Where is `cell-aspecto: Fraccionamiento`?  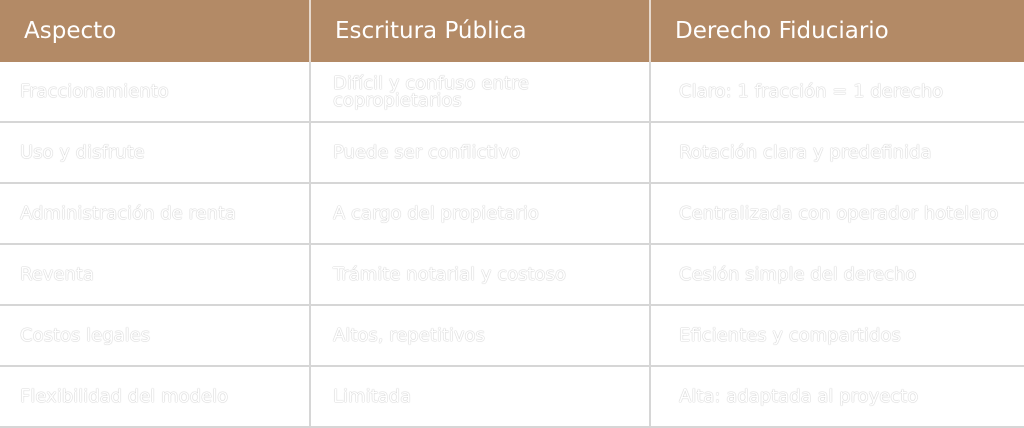 cell-aspecto: Fraccionamiento is located at coordinates (155, 92).